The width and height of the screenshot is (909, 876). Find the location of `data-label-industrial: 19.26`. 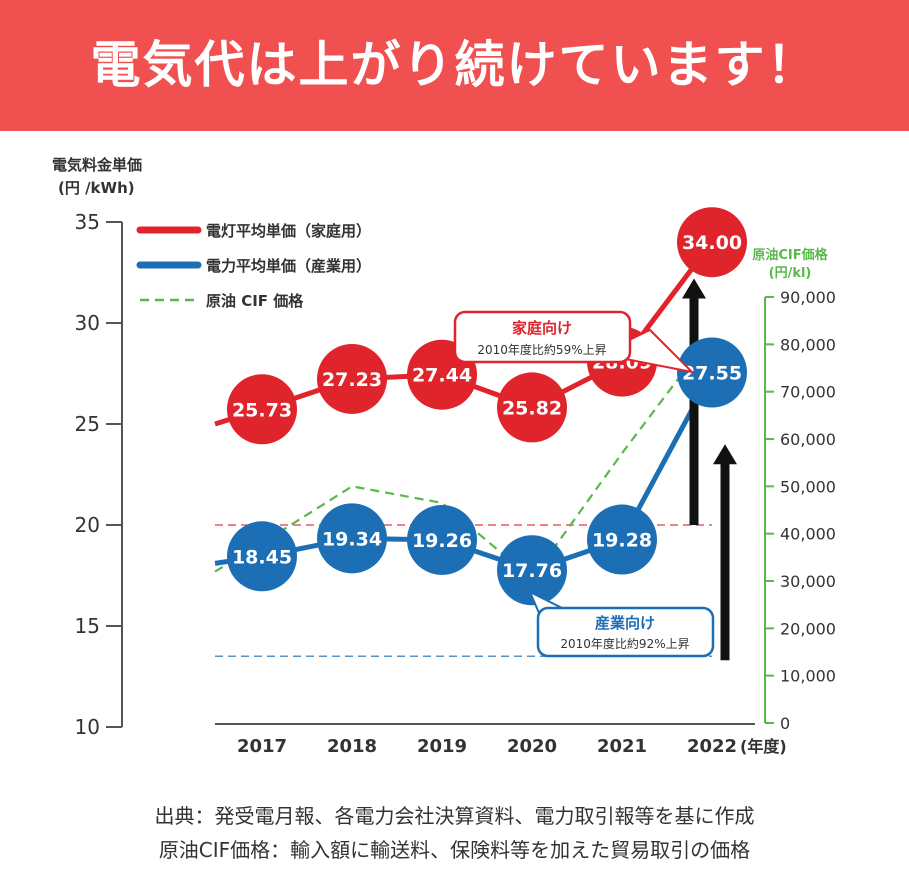

data-label-industrial: 19.26 is located at coordinates (442, 541).